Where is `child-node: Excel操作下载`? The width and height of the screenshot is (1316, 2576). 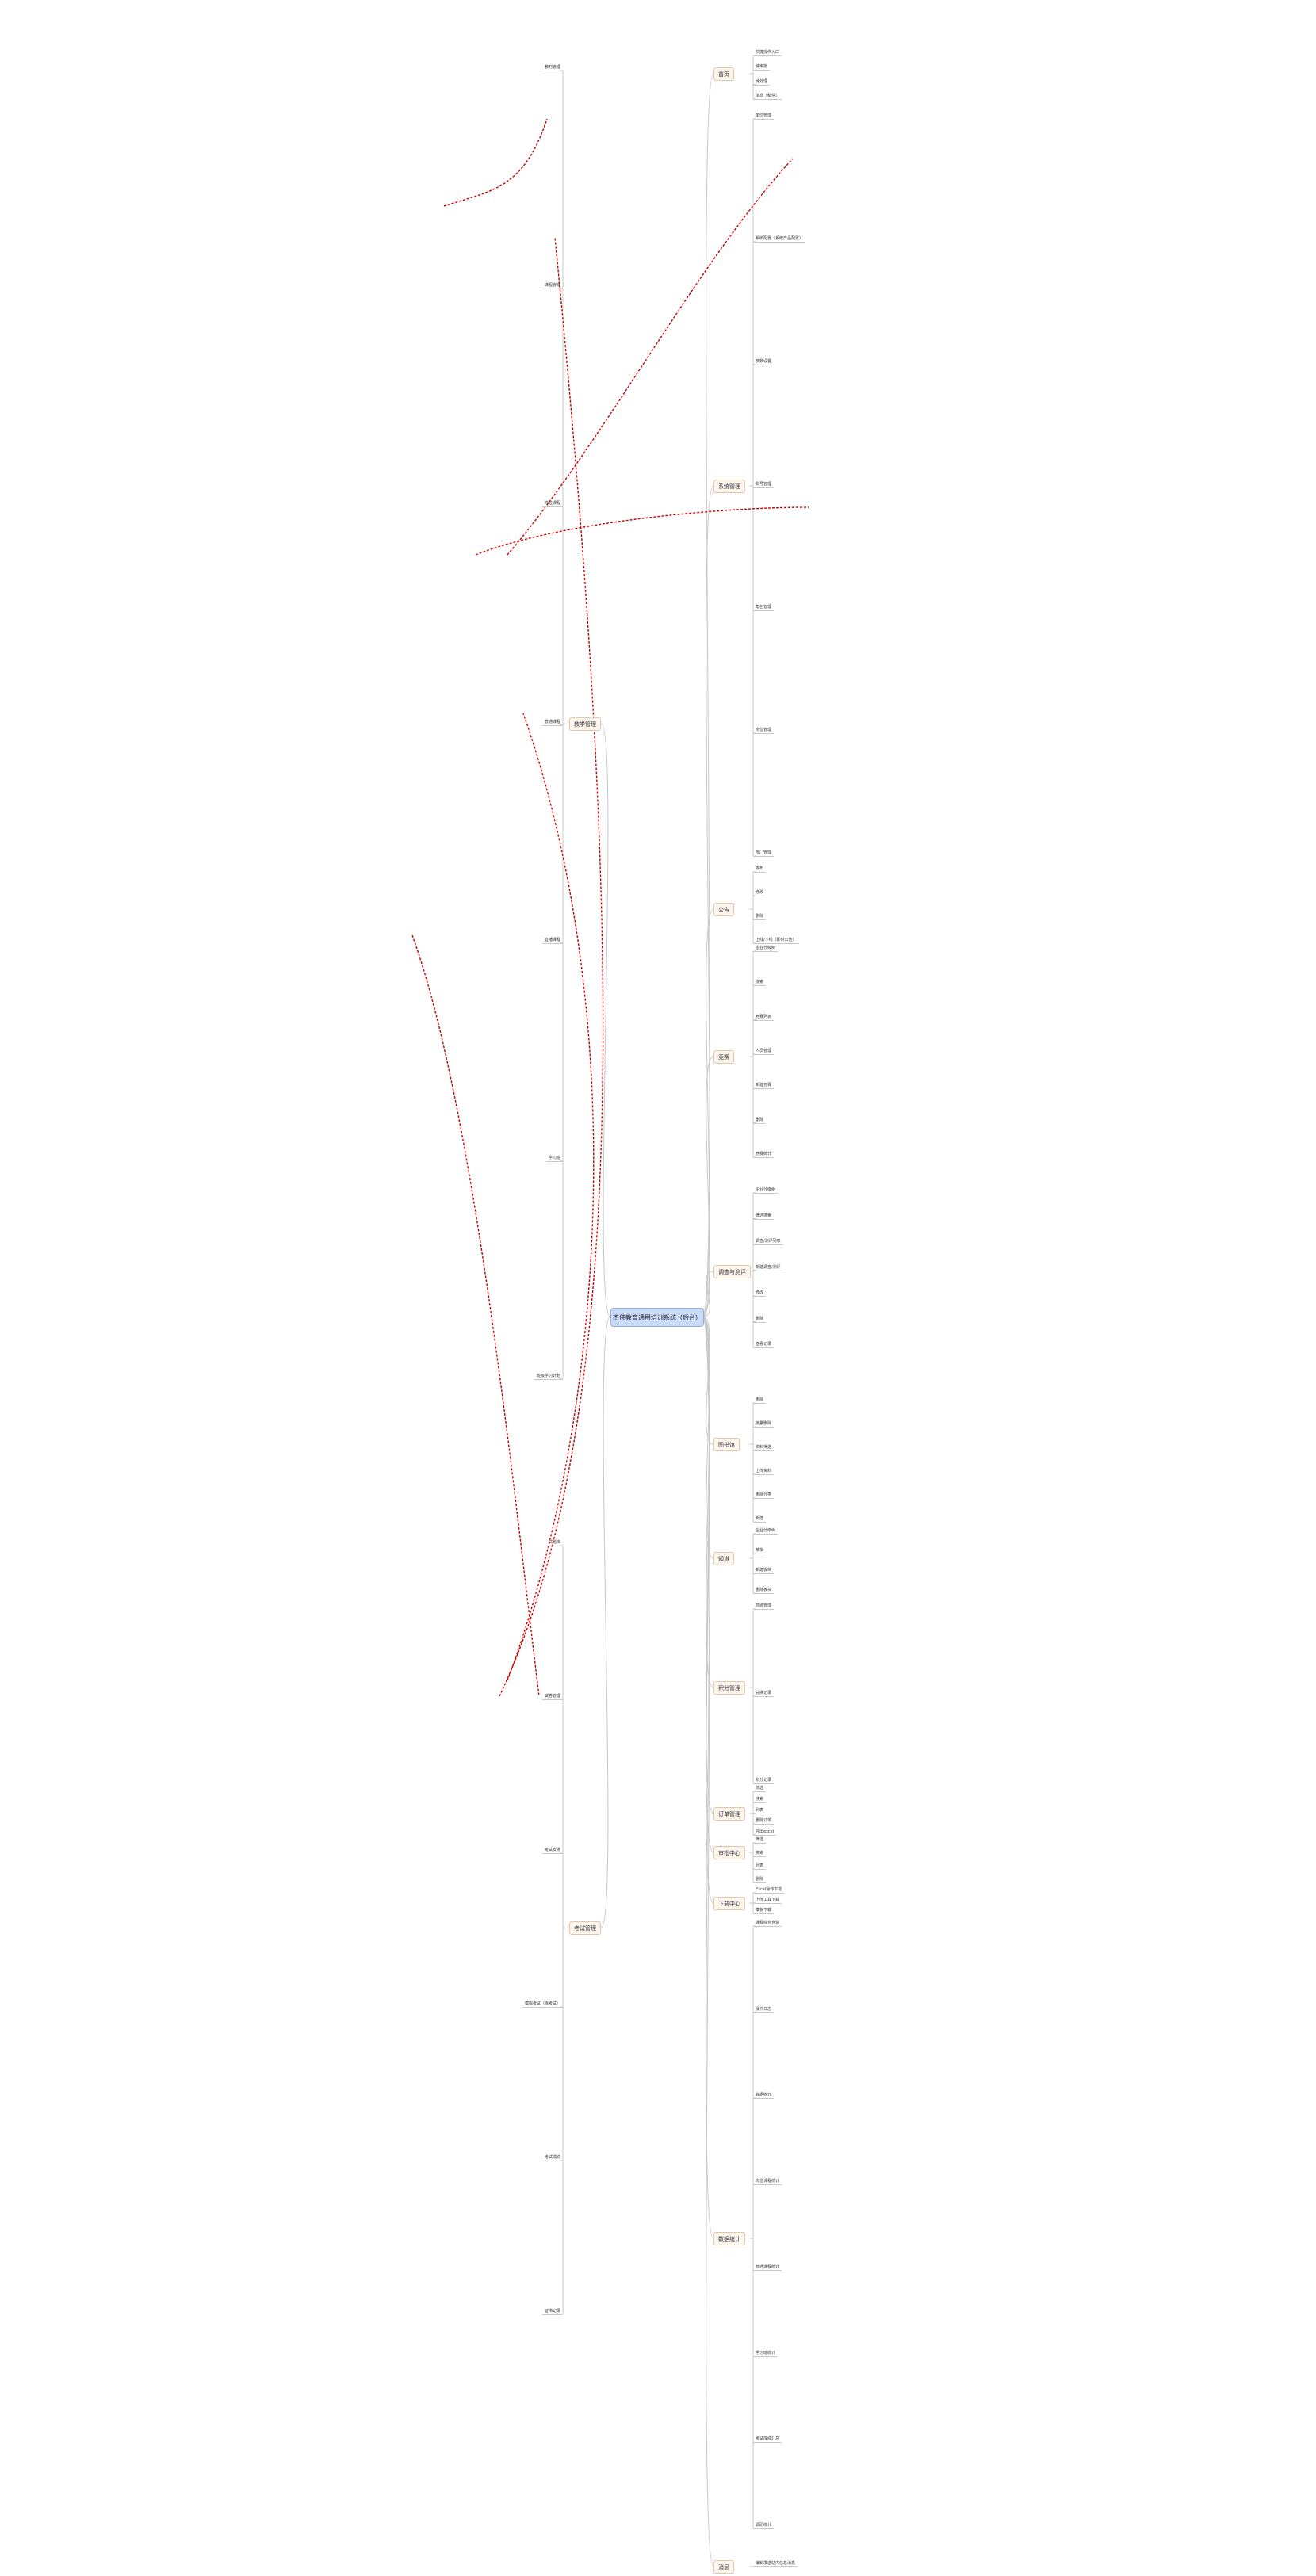
child-node: Excel操作下载 is located at coordinates (769, 1890).